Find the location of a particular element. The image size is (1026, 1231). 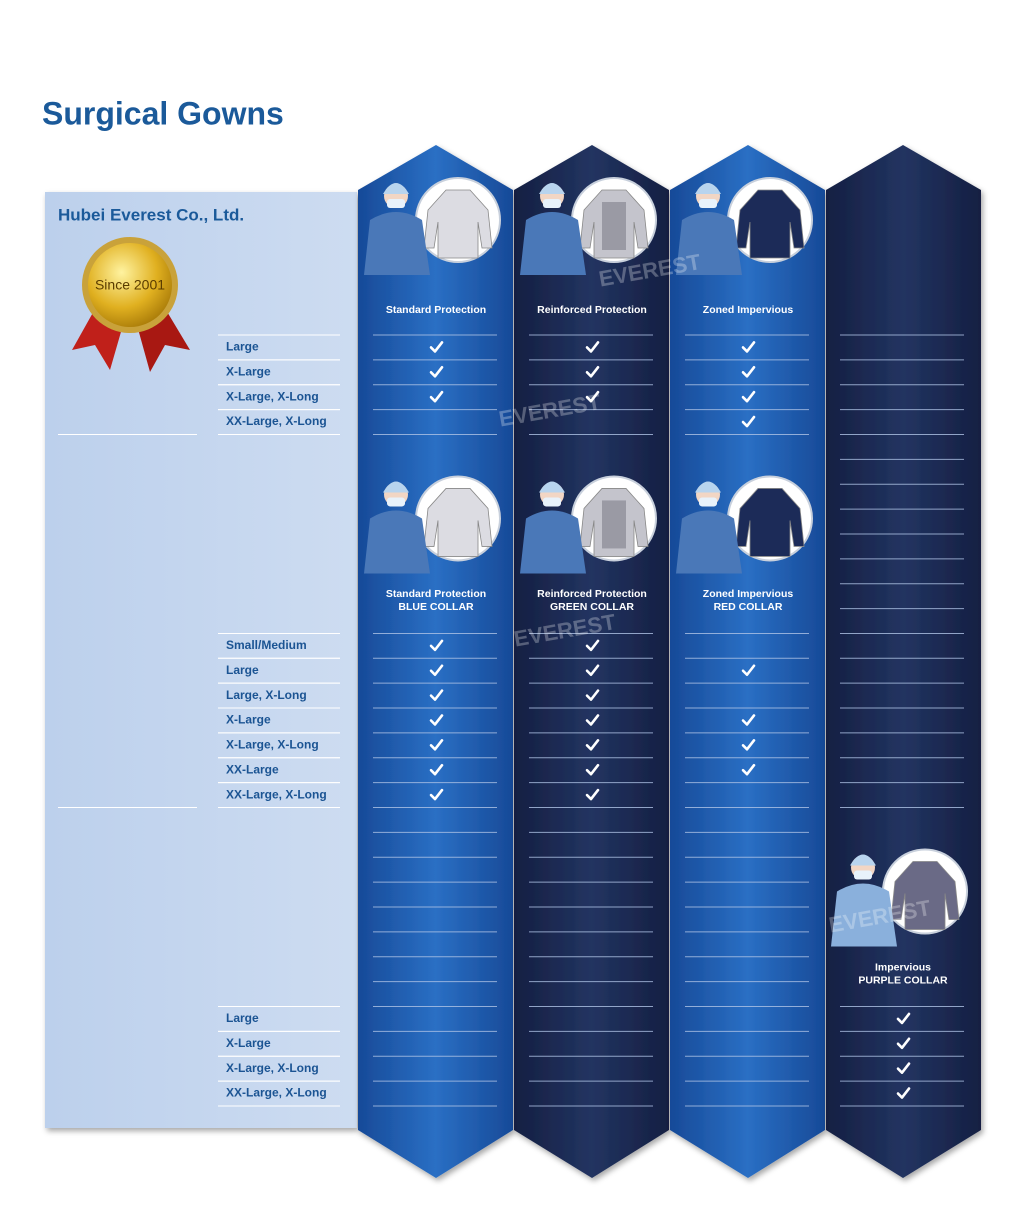

page-title: Surgical Gowns is located at coordinates (163, 113).